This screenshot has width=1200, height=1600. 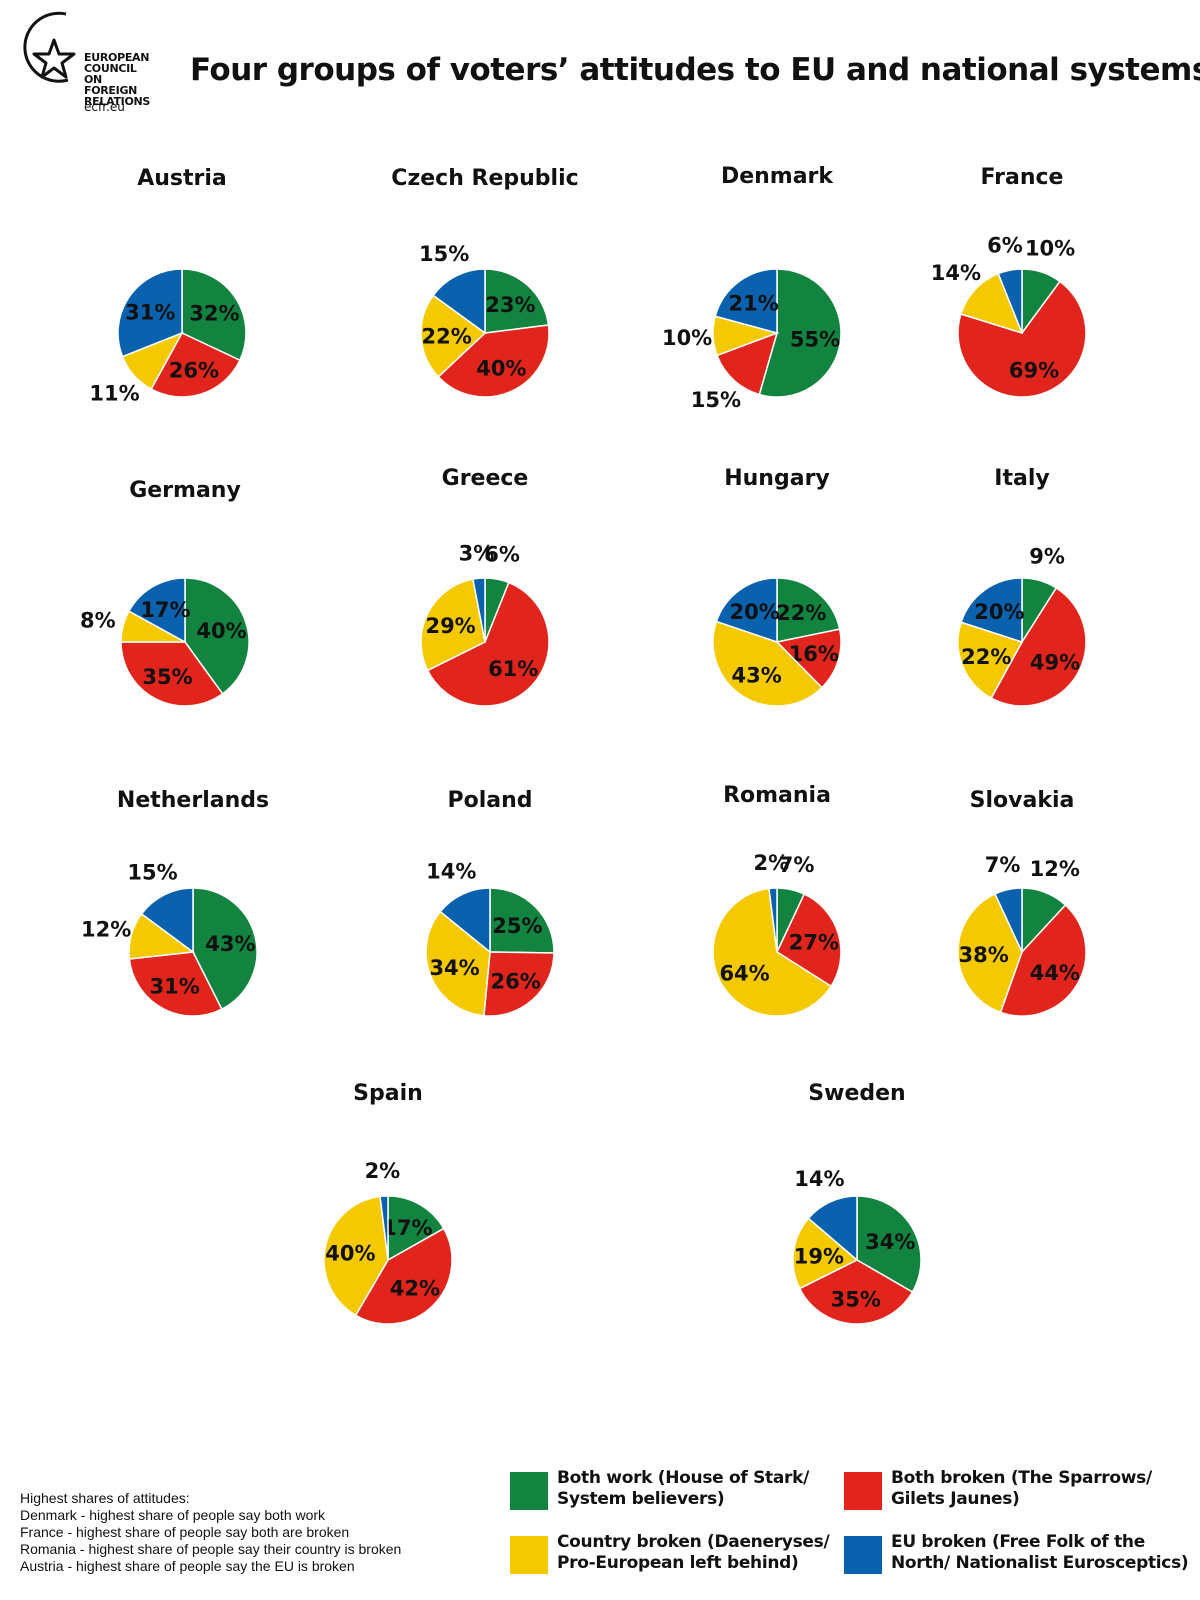 I want to click on legend-label: Both broken (The Sparrows/Gilets Jaunes), so click(x=1021, y=1489).